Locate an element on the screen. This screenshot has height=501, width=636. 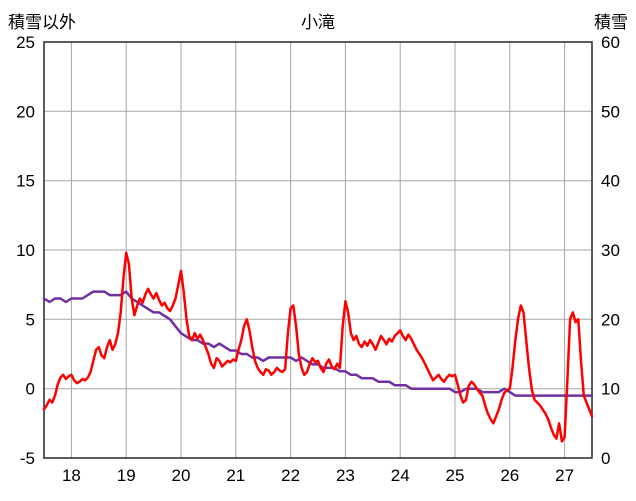
x-tick-label: 26 is located at coordinates (509, 475).